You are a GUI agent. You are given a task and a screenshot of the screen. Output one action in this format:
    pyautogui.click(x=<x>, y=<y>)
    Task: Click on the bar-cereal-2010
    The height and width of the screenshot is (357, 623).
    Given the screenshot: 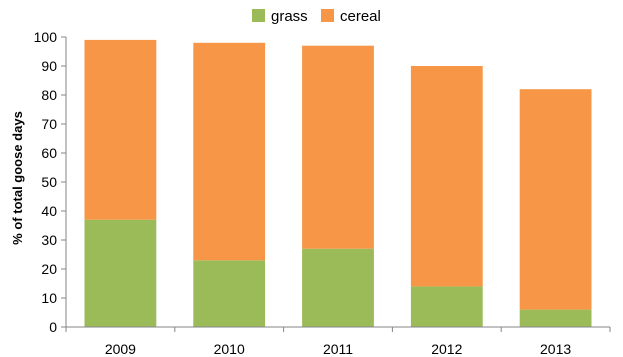 What is the action you would take?
    pyautogui.click(x=229, y=151)
    